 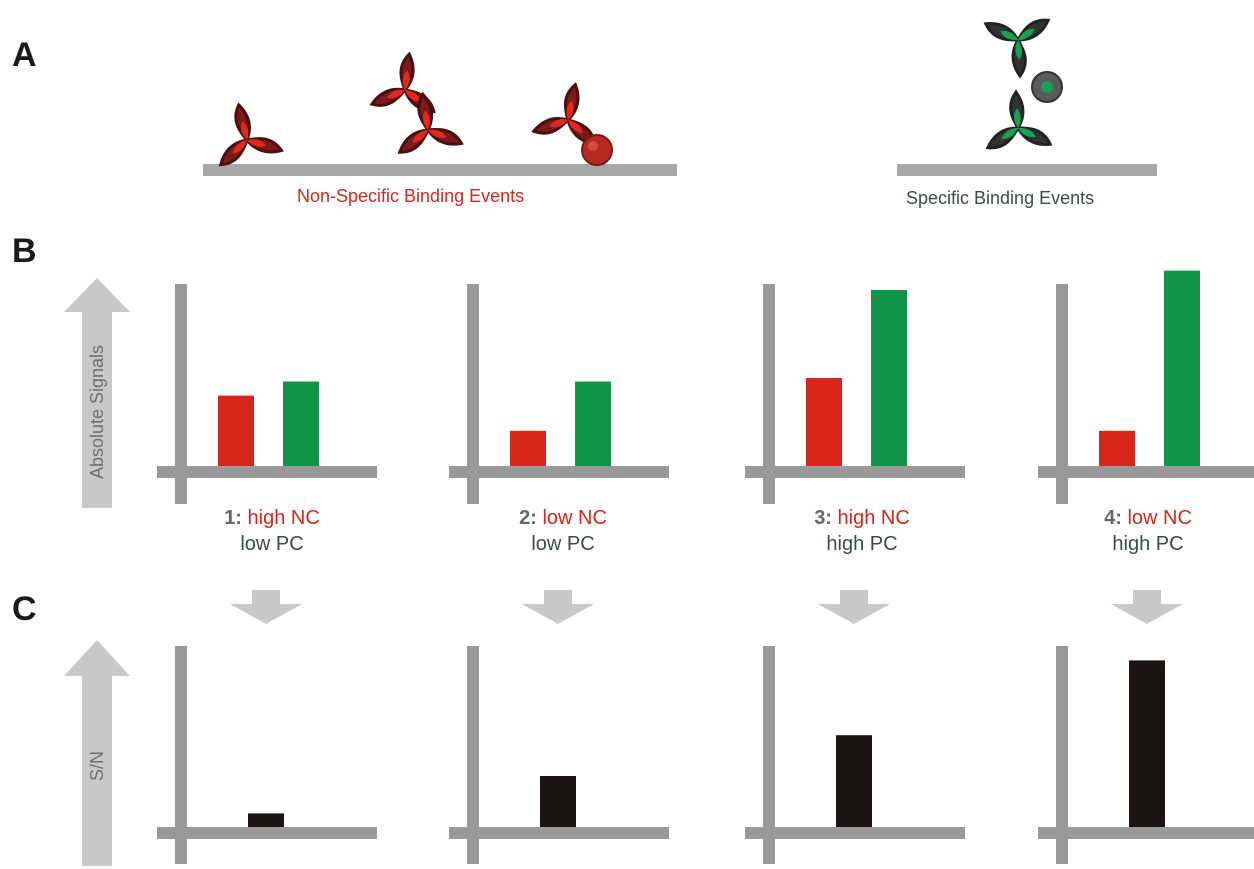 What do you see at coordinates (97, 412) in the screenshot?
I see `absolute-signals-label: Absolute Signals` at bounding box center [97, 412].